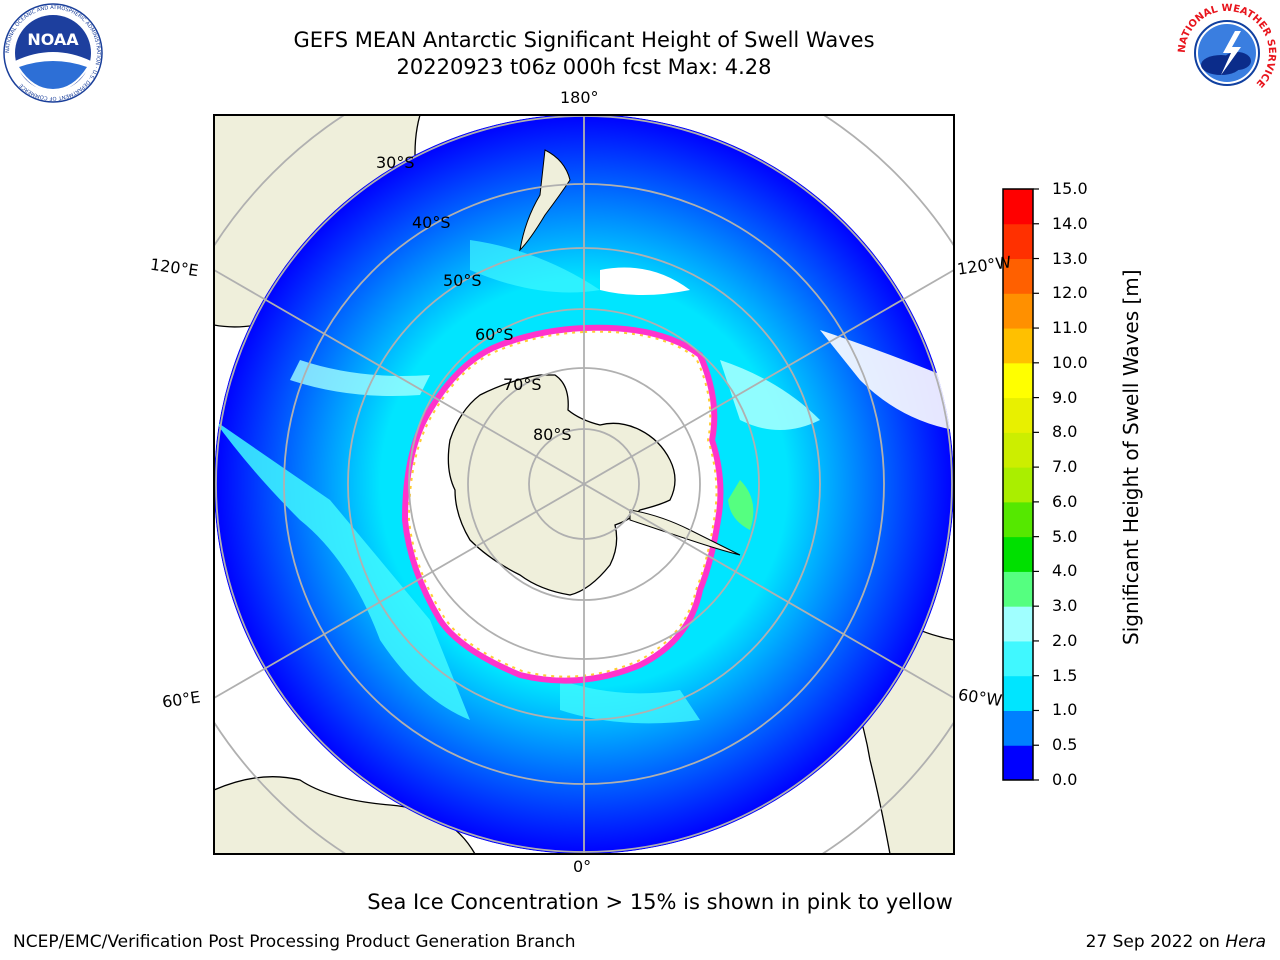  Describe the element at coordinates (462, 280) in the screenshot. I see `lat-label-50s: 50°S` at that location.